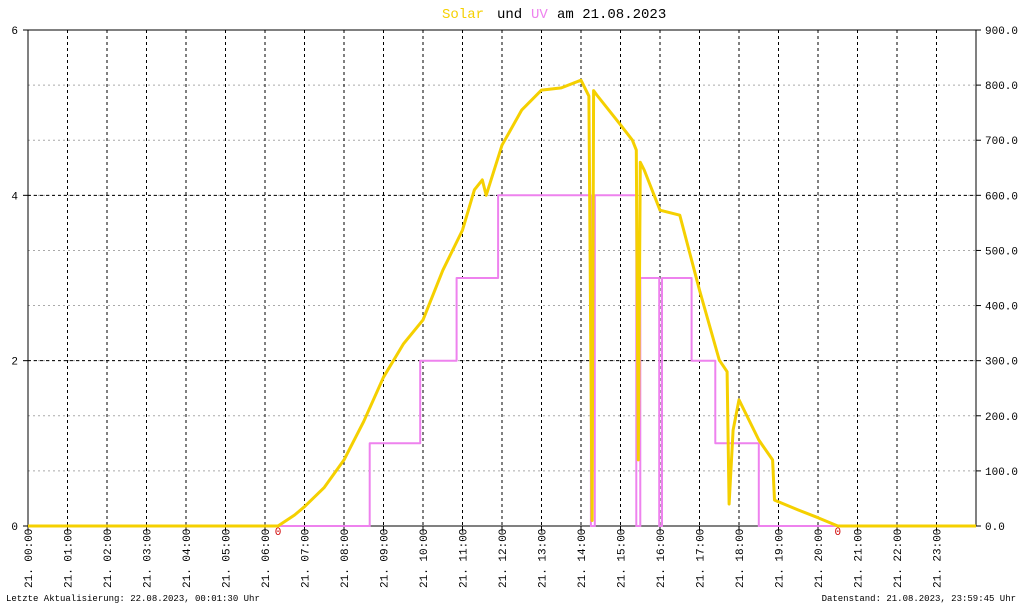  I want to click on y2-tick-label: 500.0, so click(1001, 252).